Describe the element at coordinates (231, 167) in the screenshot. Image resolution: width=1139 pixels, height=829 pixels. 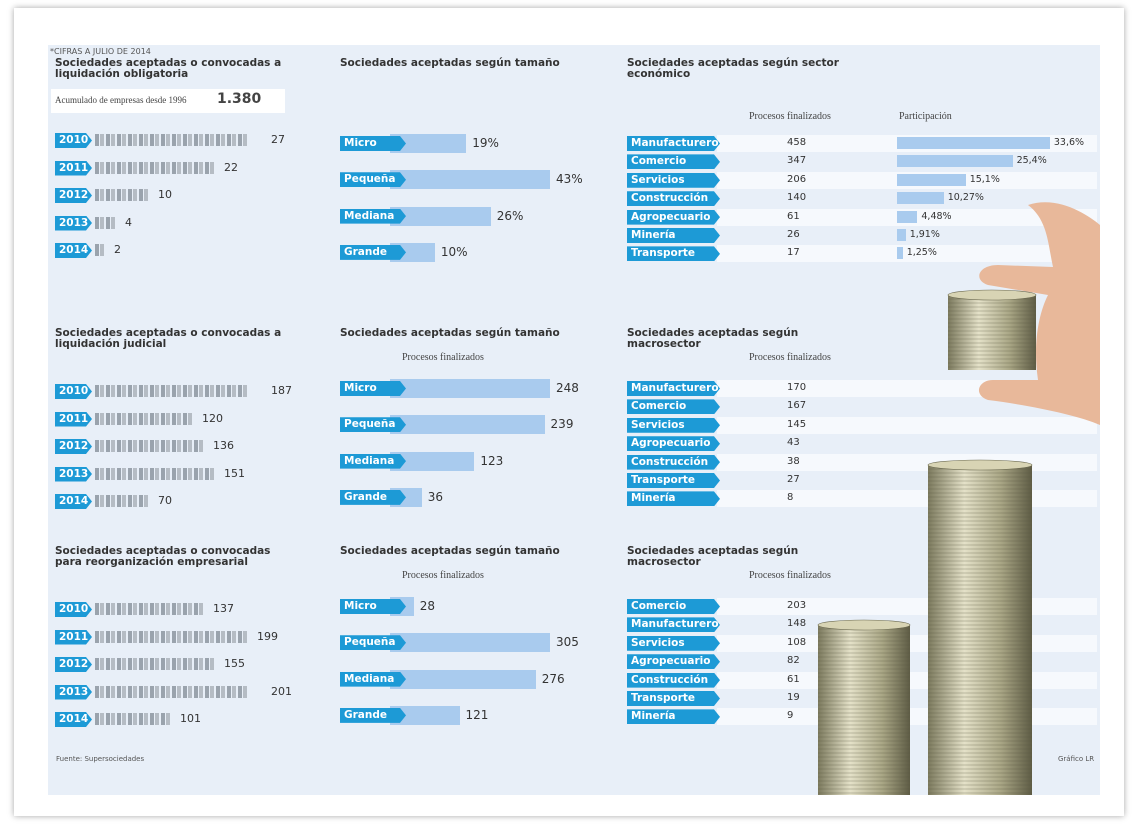
I see `value-label: 22` at that location.